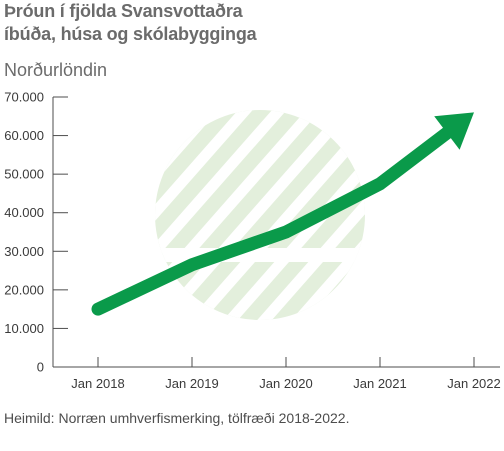  Describe the element at coordinates (24, 97) in the screenshot. I see `y-tick-label: 70.000` at that location.